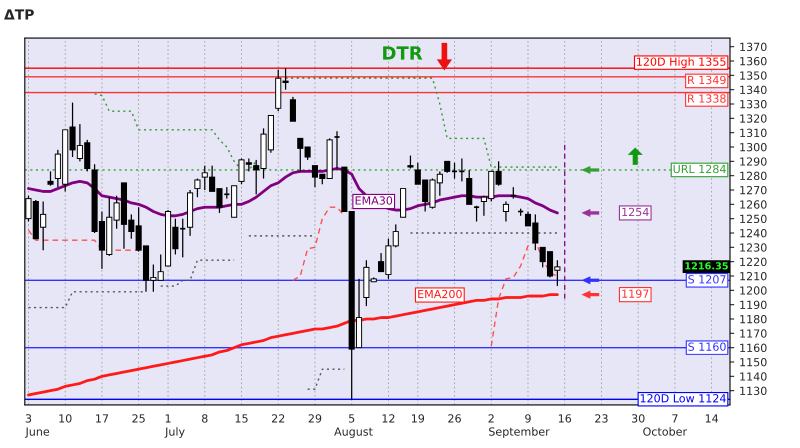 The width and height of the screenshot is (800, 448). What do you see at coordinates (205, 418) in the screenshot?
I see `x-tick-label: 8` at bounding box center [205, 418].